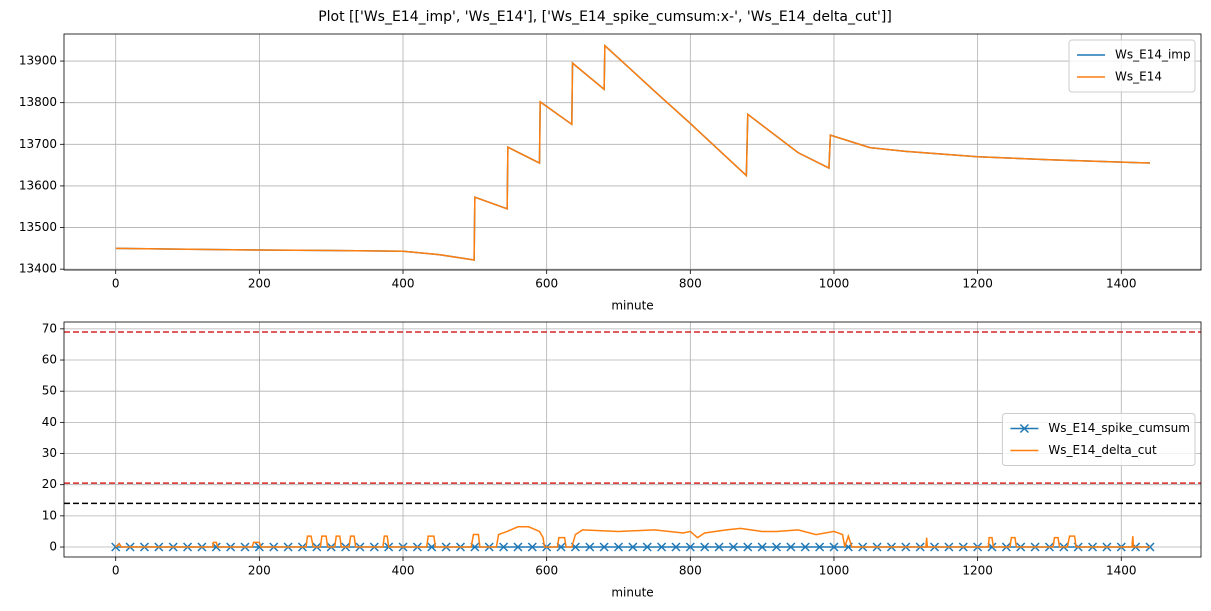 This screenshot has height=611, width=1211. Describe the element at coordinates (49, 391) in the screenshot. I see `y-tick-label: 50` at that location.